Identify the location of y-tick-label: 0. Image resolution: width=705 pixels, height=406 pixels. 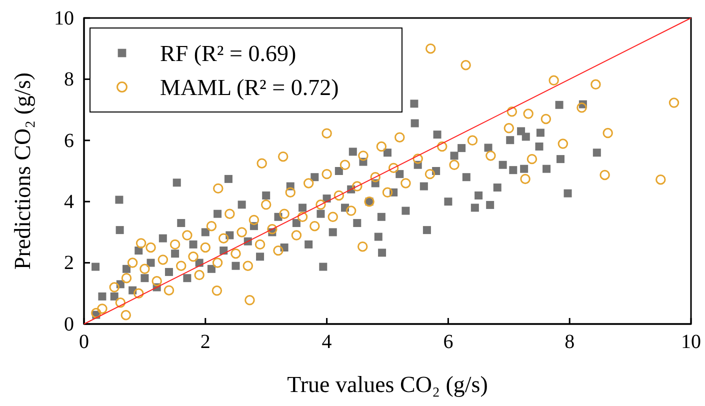
(69, 324).